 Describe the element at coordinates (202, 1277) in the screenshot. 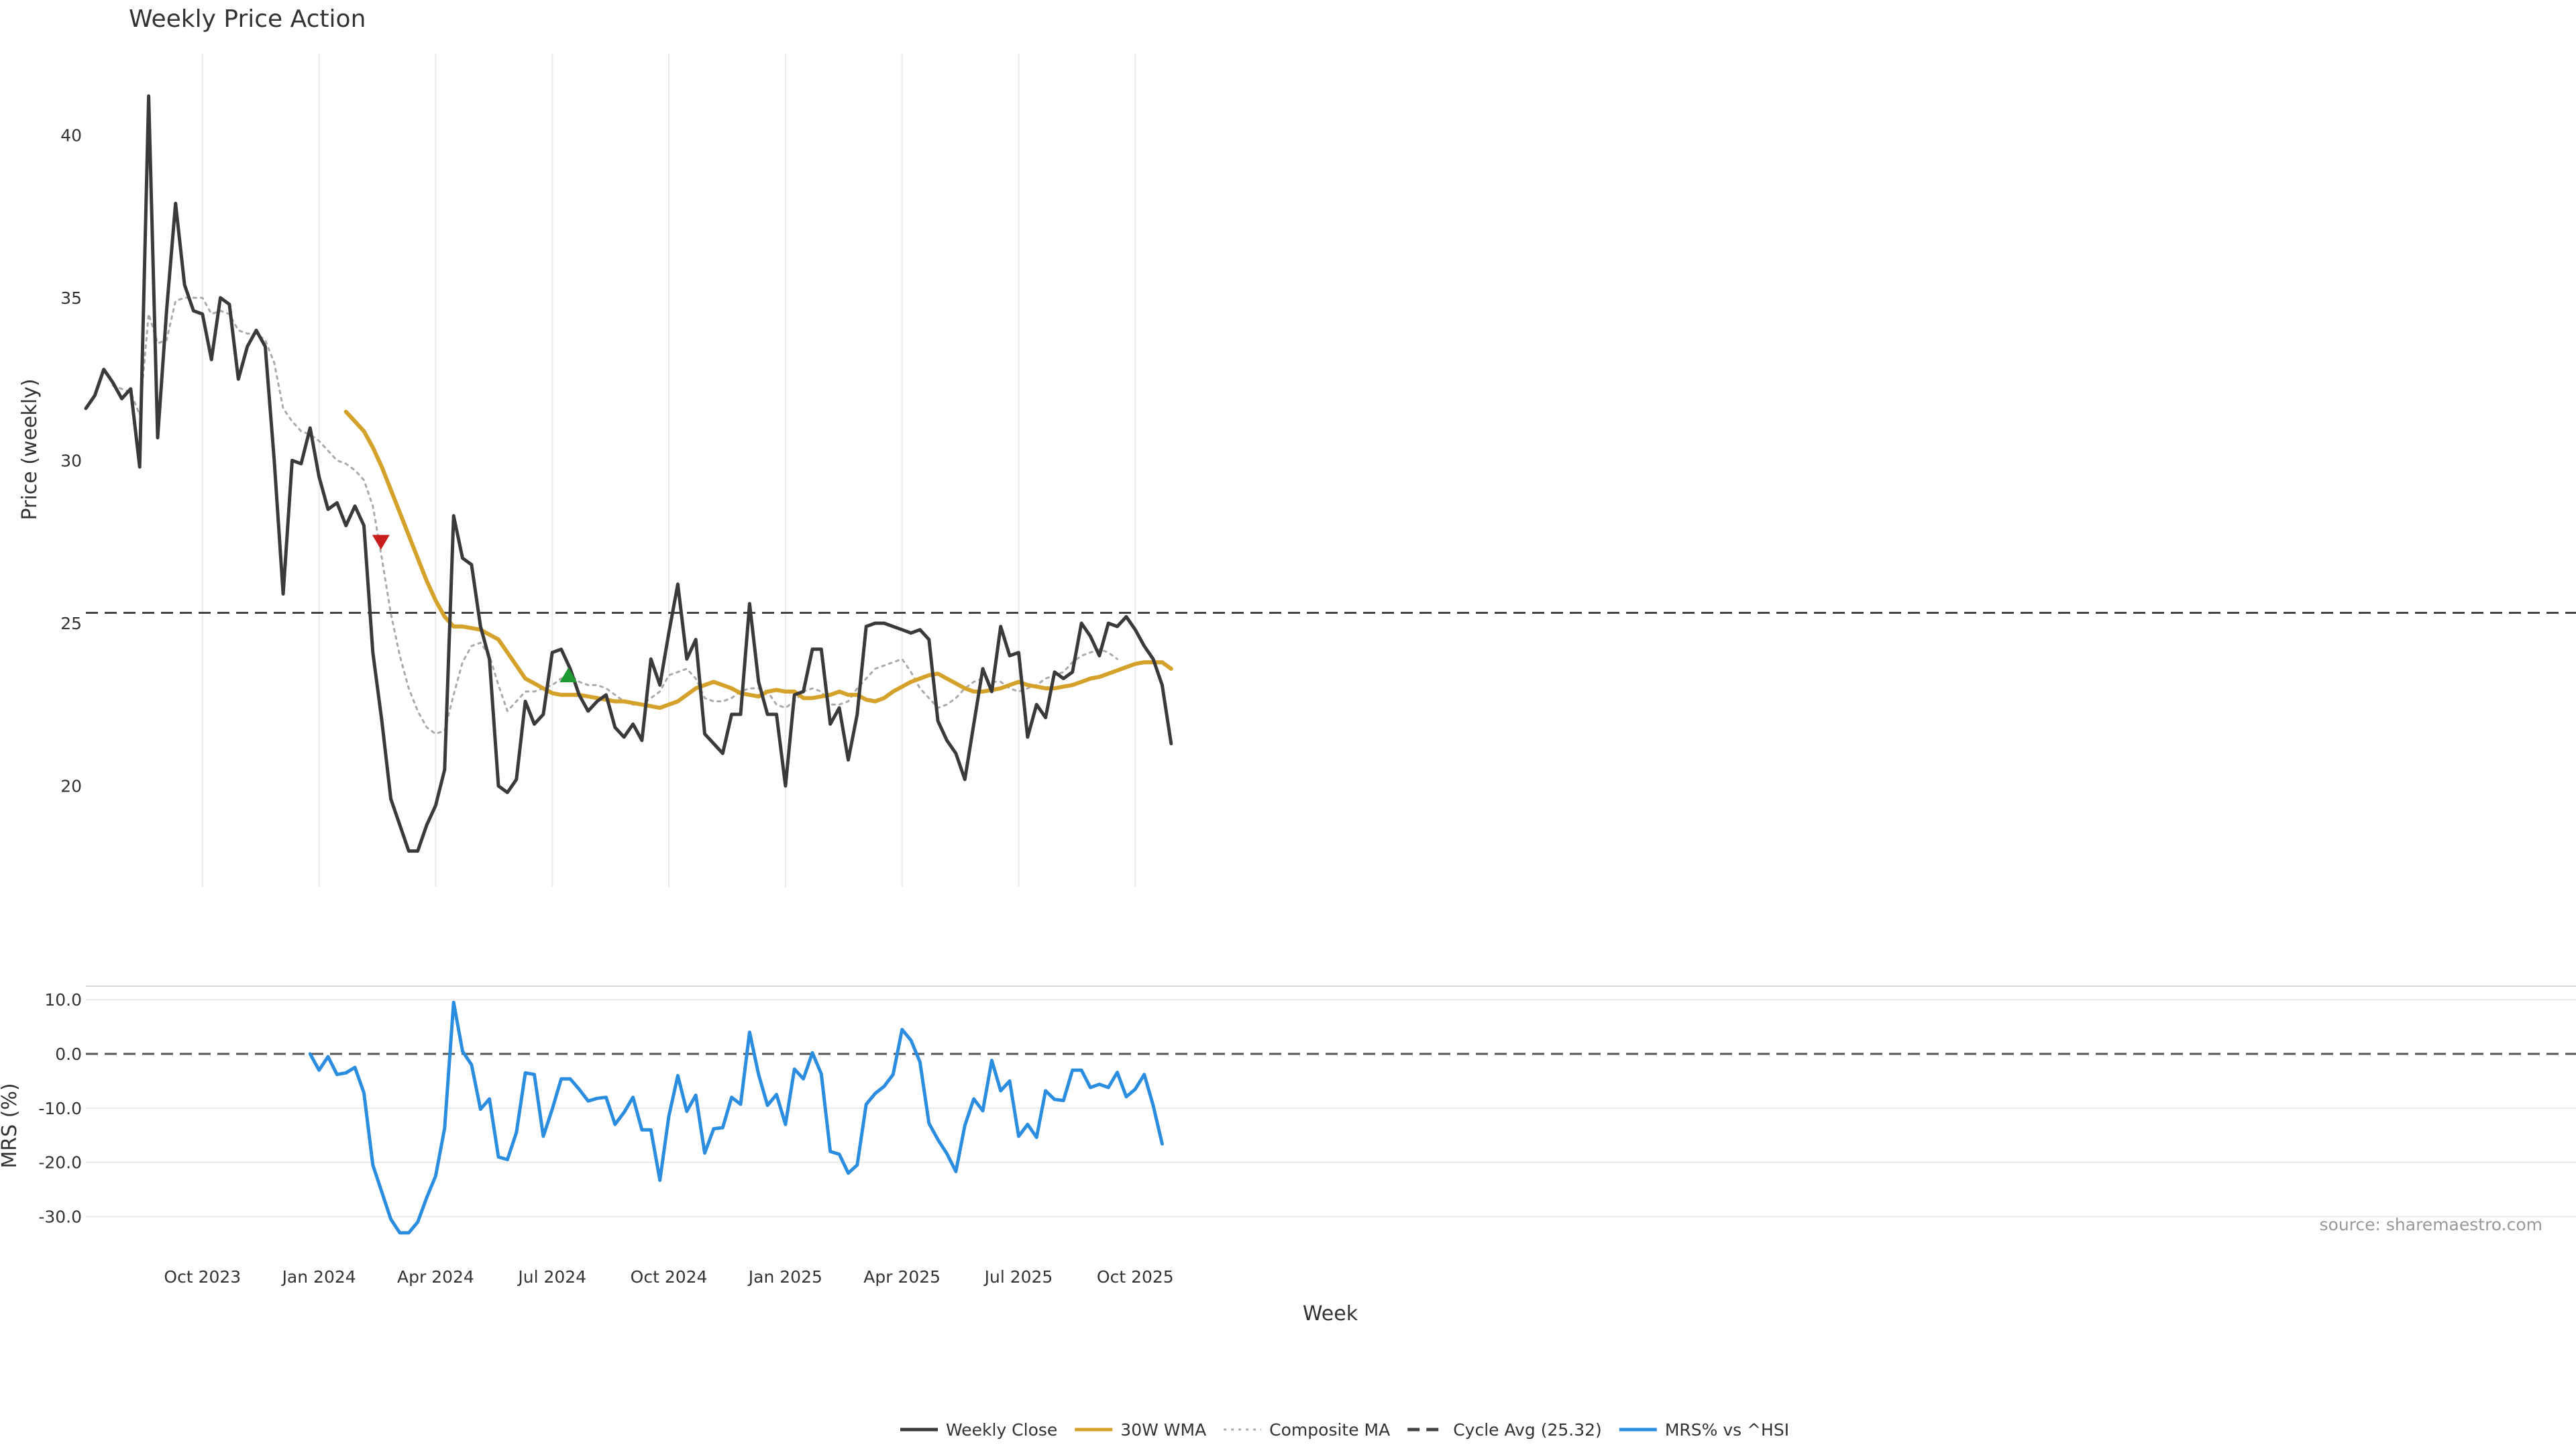

I see `x-tick-label: Oct 2023` at that location.